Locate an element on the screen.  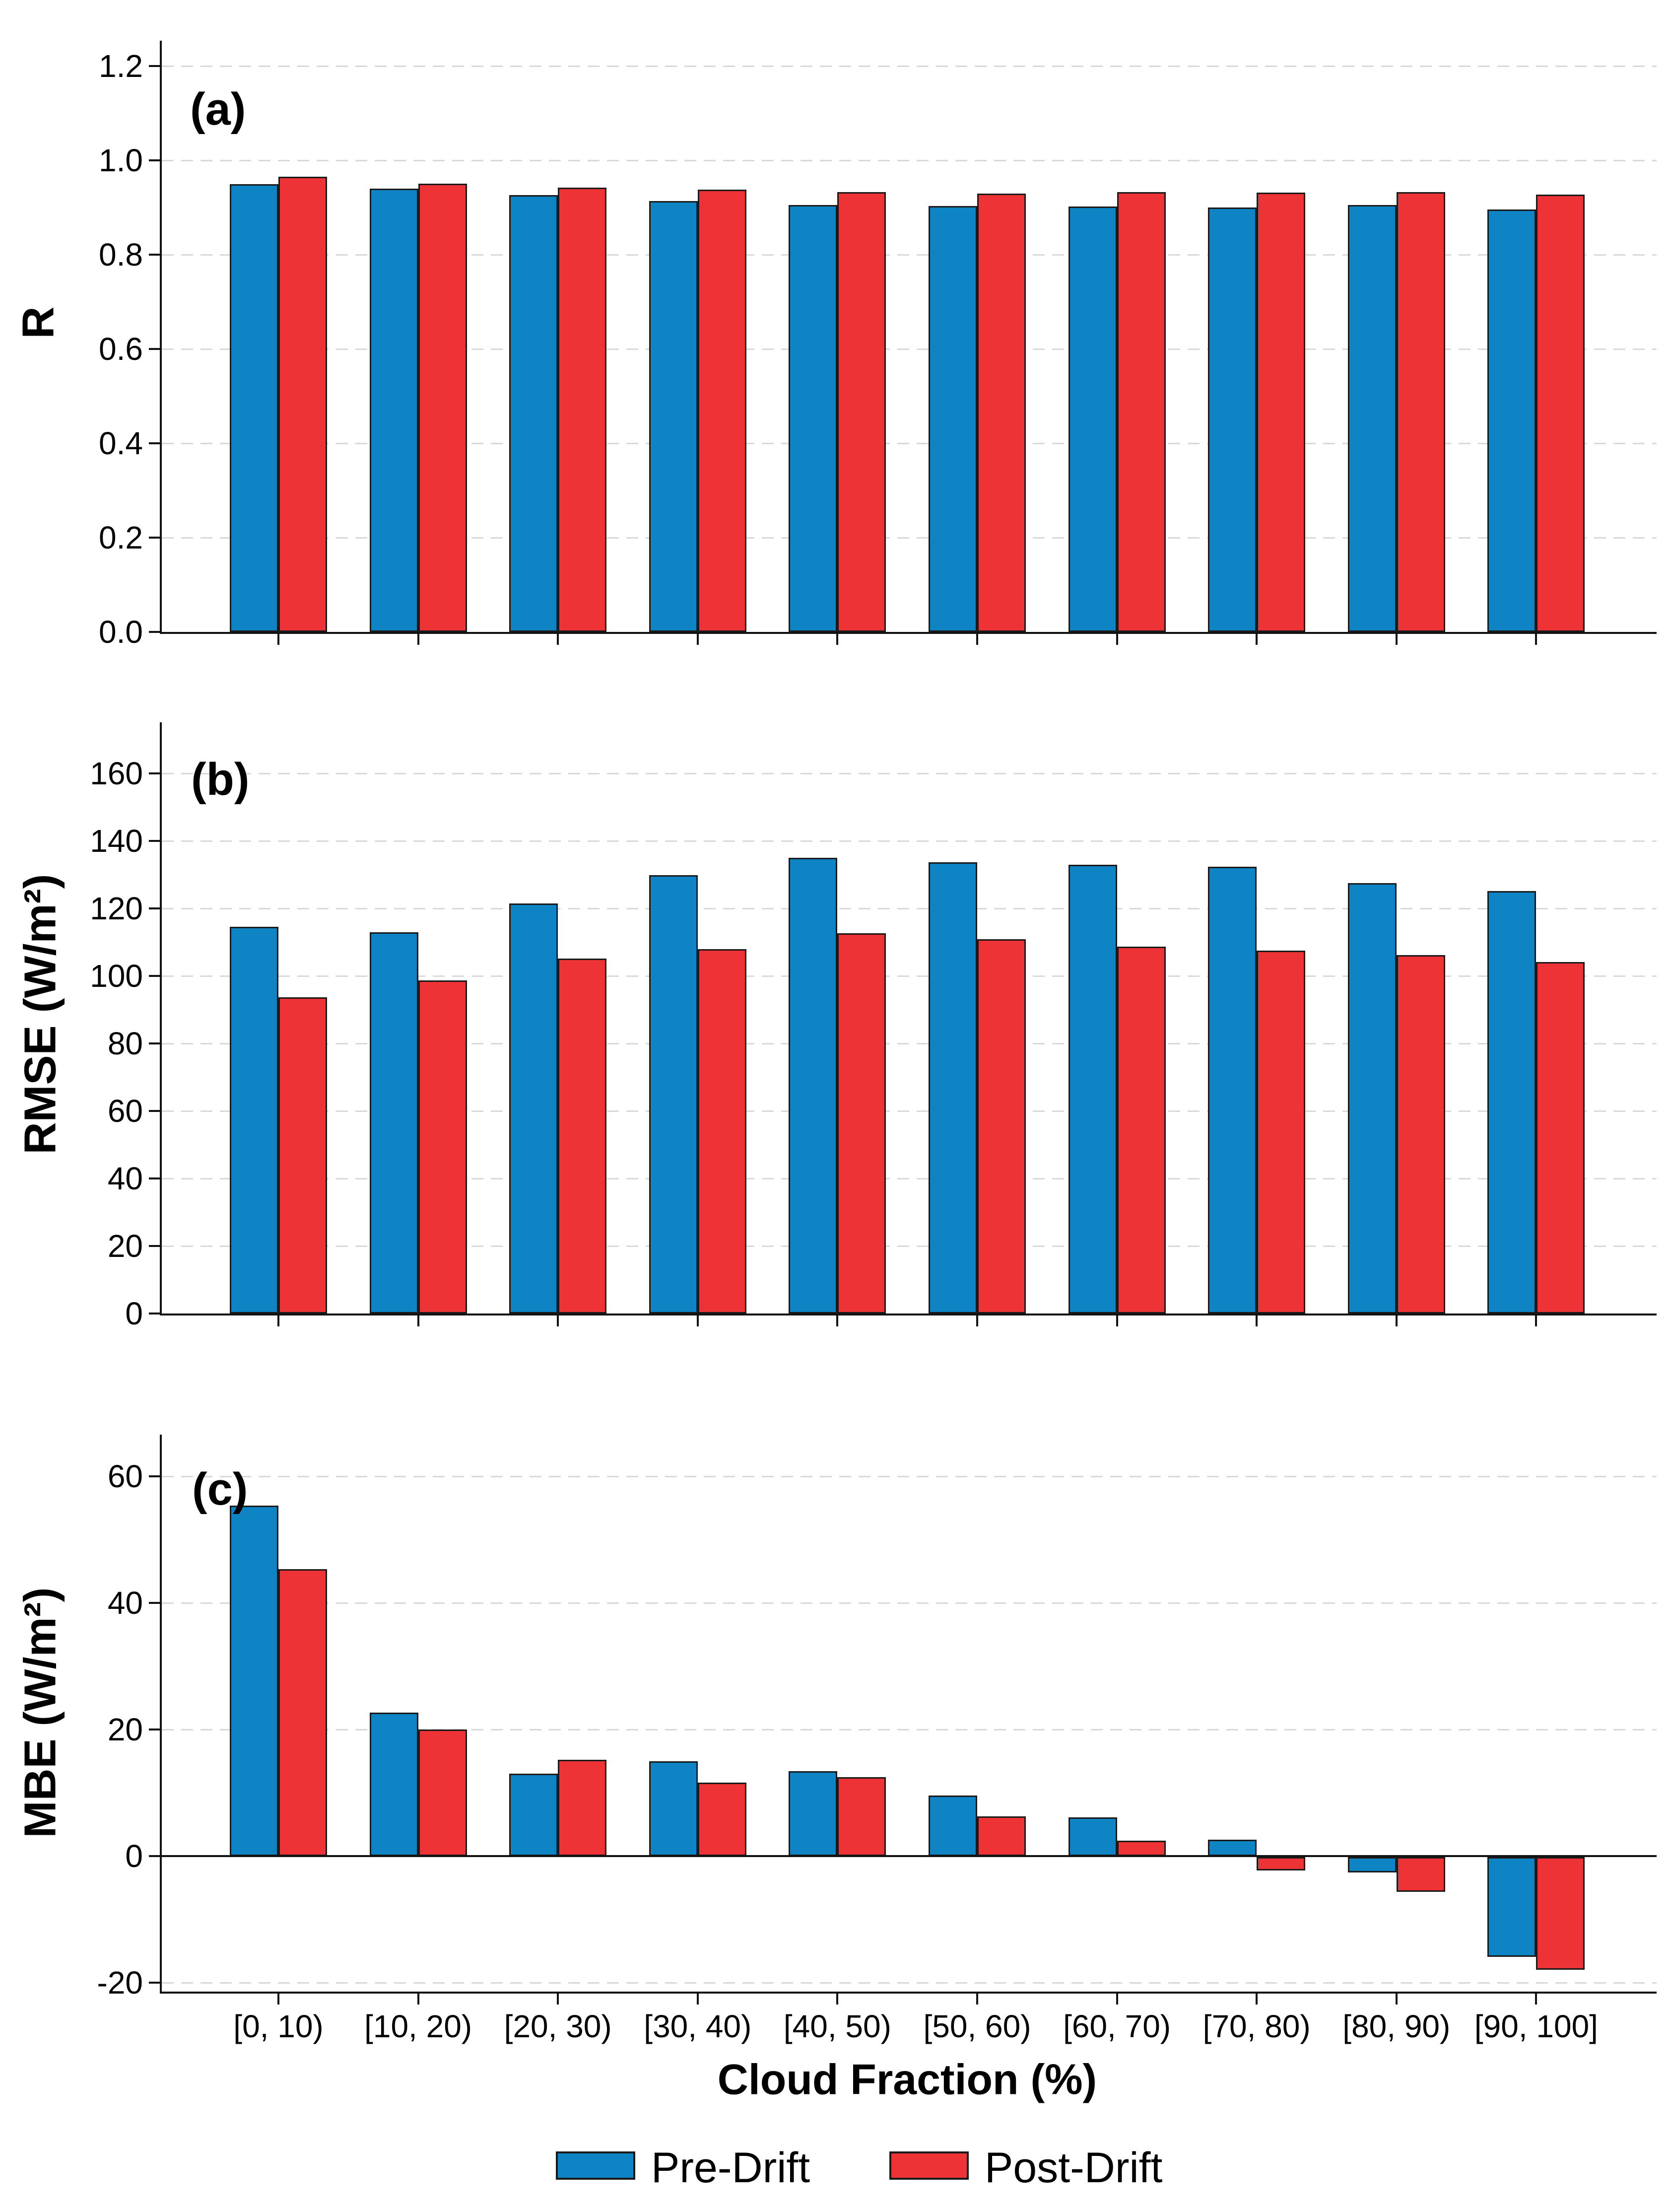
legend-swatch-pre-drift is located at coordinates (595, 2165).